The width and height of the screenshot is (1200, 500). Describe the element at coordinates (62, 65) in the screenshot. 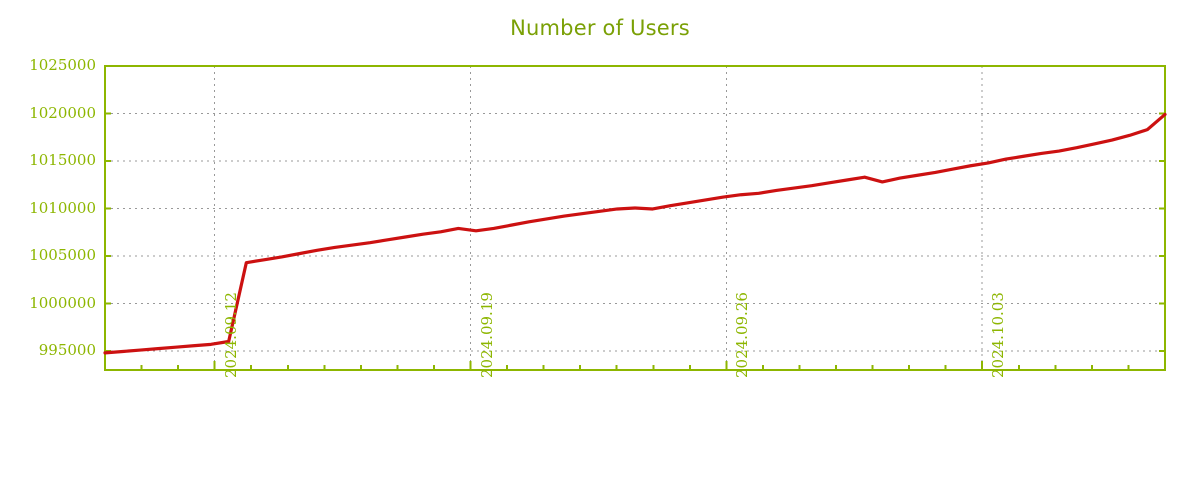

I see `y-axis-tick-label: 1025000` at that location.